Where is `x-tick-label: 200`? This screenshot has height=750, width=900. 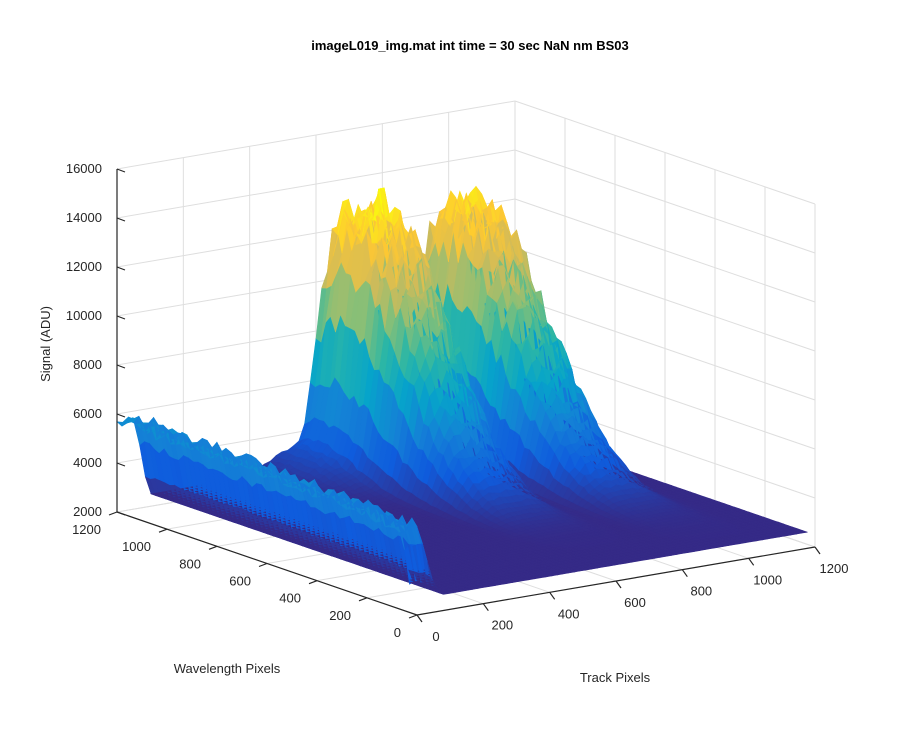
x-tick-label: 200 is located at coordinates (502, 625).